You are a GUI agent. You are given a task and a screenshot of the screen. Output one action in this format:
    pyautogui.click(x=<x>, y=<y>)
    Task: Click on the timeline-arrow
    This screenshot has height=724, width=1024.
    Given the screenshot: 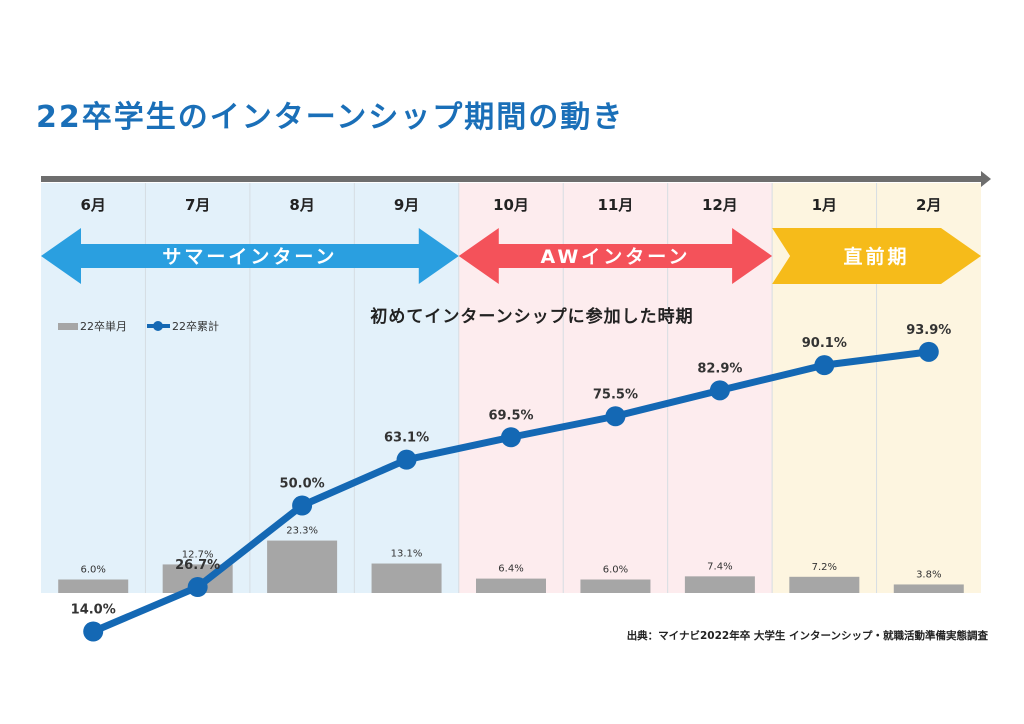 What is the action you would take?
    pyautogui.click(x=516, y=179)
    